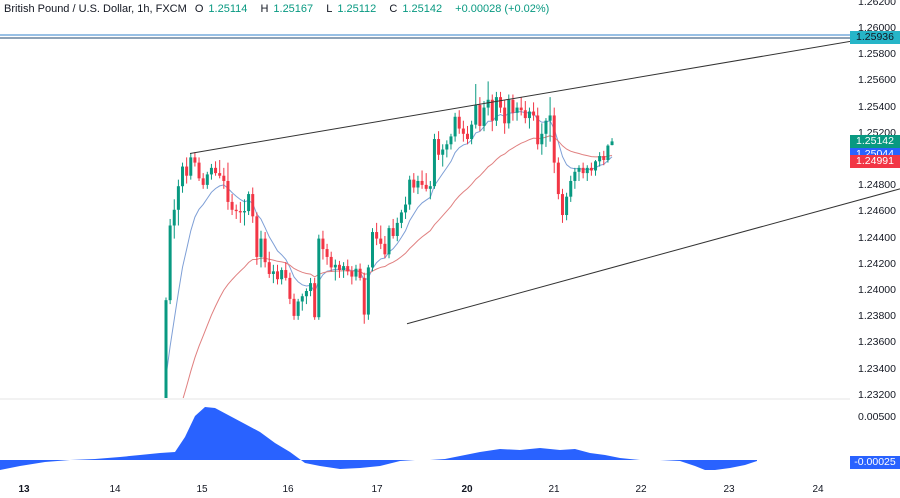 This screenshot has width=900, height=498. I want to click on price-axis-label: 1.23400, so click(877, 368).